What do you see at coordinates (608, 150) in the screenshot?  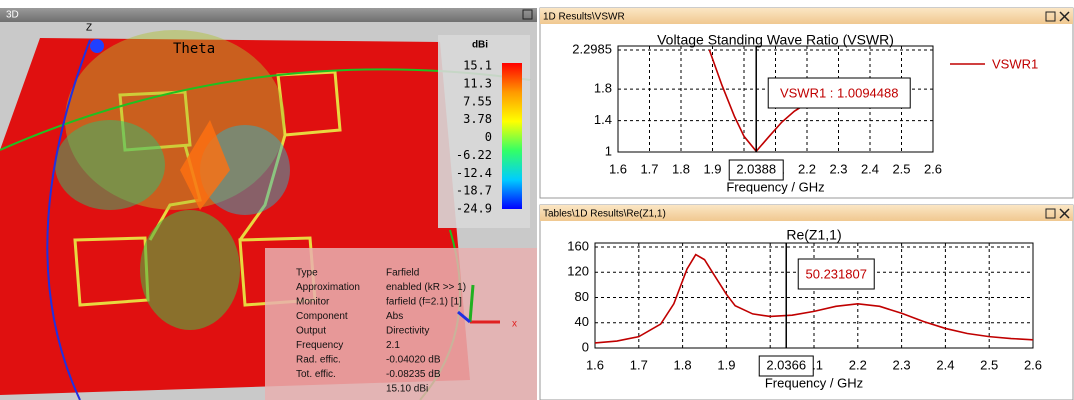 I see `y-tick-label: 1` at bounding box center [608, 150].